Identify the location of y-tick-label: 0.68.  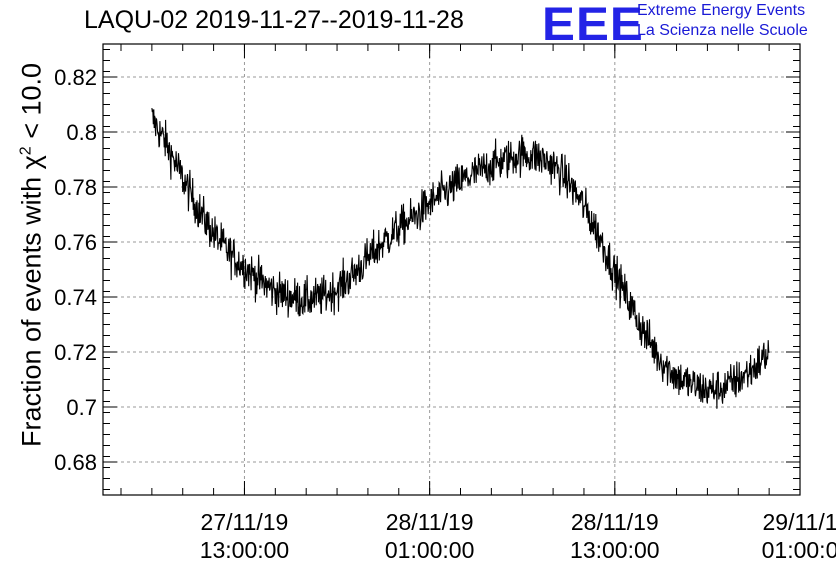
(75, 462).